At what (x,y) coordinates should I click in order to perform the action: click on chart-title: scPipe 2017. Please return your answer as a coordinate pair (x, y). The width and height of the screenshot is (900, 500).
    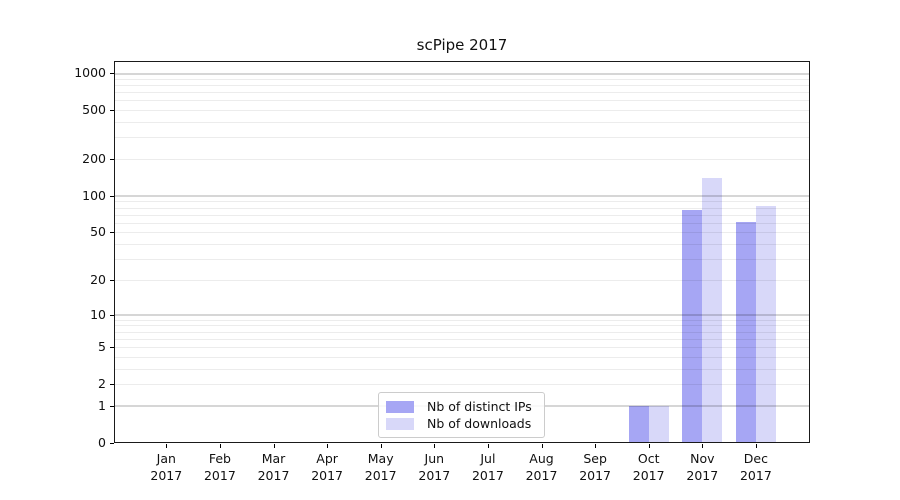
    Looking at the image, I should click on (462, 45).